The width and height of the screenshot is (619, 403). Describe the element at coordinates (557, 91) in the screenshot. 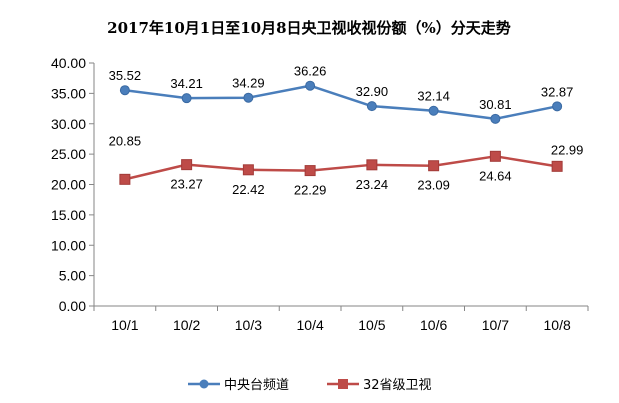

I see `data-label-s1: 32.87` at that location.